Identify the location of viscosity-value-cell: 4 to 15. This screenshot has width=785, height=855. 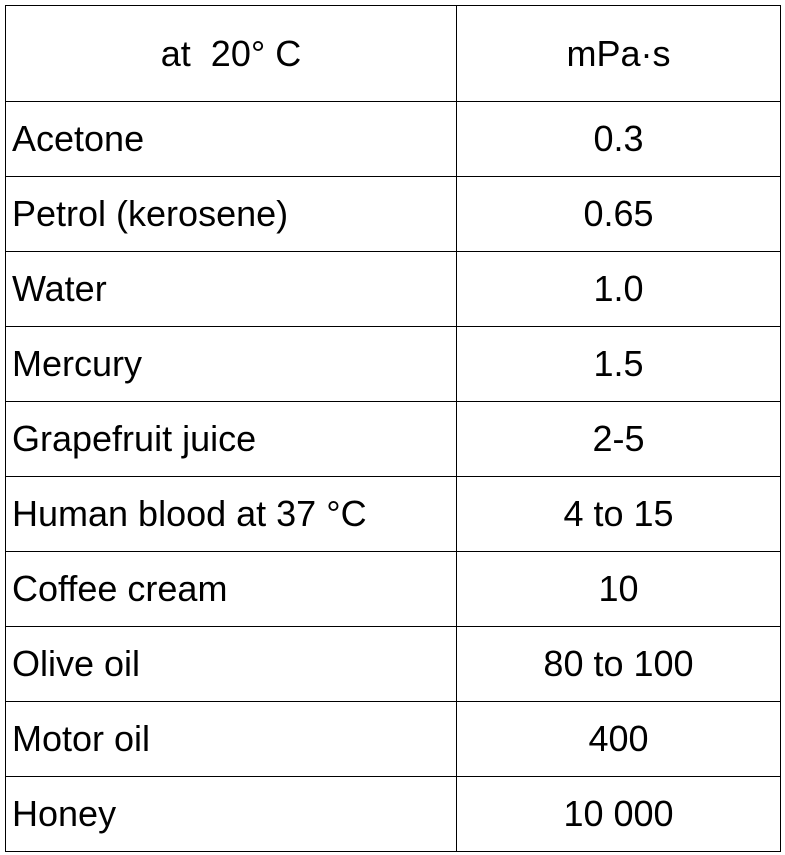
(618, 514).